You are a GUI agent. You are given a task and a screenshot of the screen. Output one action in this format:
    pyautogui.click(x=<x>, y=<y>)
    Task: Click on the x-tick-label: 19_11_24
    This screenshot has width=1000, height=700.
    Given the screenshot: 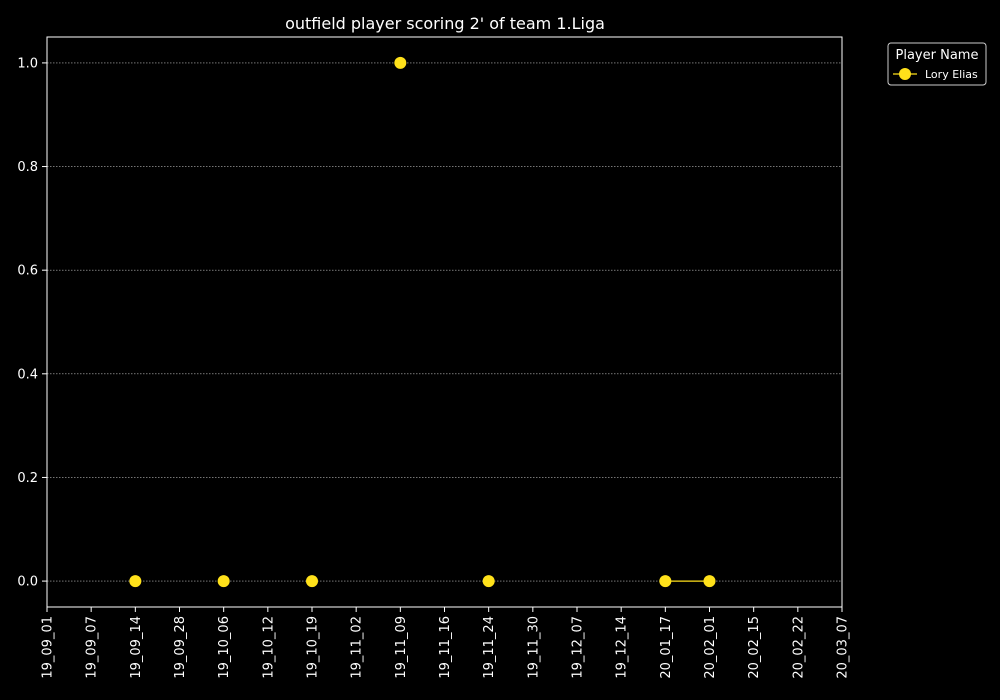 What is the action you would take?
    pyautogui.click(x=489, y=647)
    